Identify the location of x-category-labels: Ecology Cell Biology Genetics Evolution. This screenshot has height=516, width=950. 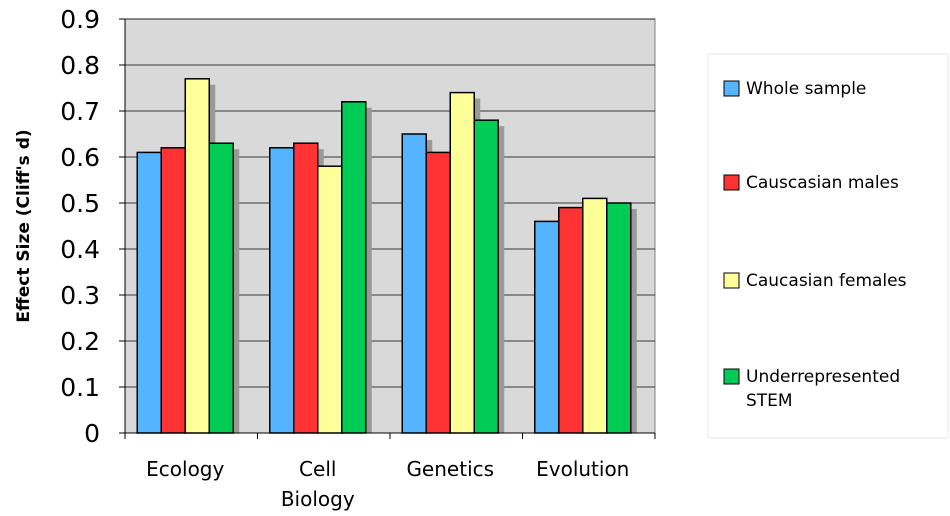
(387, 484).